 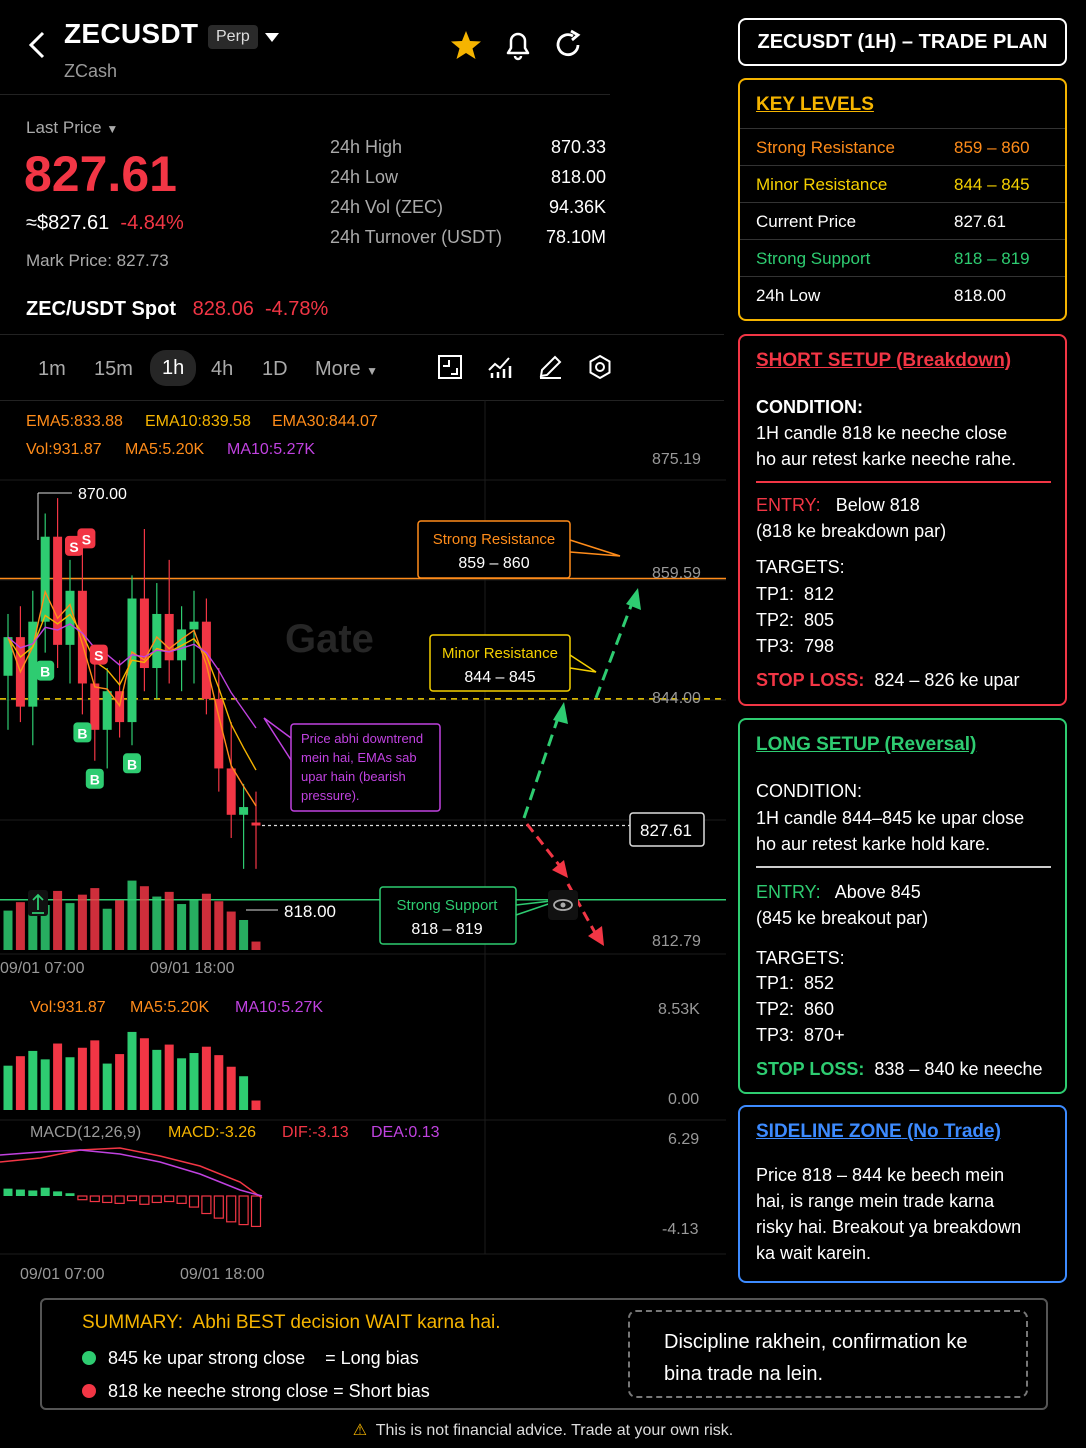 What do you see at coordinates (519, 549) in the screenshot?
I see `strong-resistance-callout: Strong Resistance 859 – 860` at bounding box center [519, 549].